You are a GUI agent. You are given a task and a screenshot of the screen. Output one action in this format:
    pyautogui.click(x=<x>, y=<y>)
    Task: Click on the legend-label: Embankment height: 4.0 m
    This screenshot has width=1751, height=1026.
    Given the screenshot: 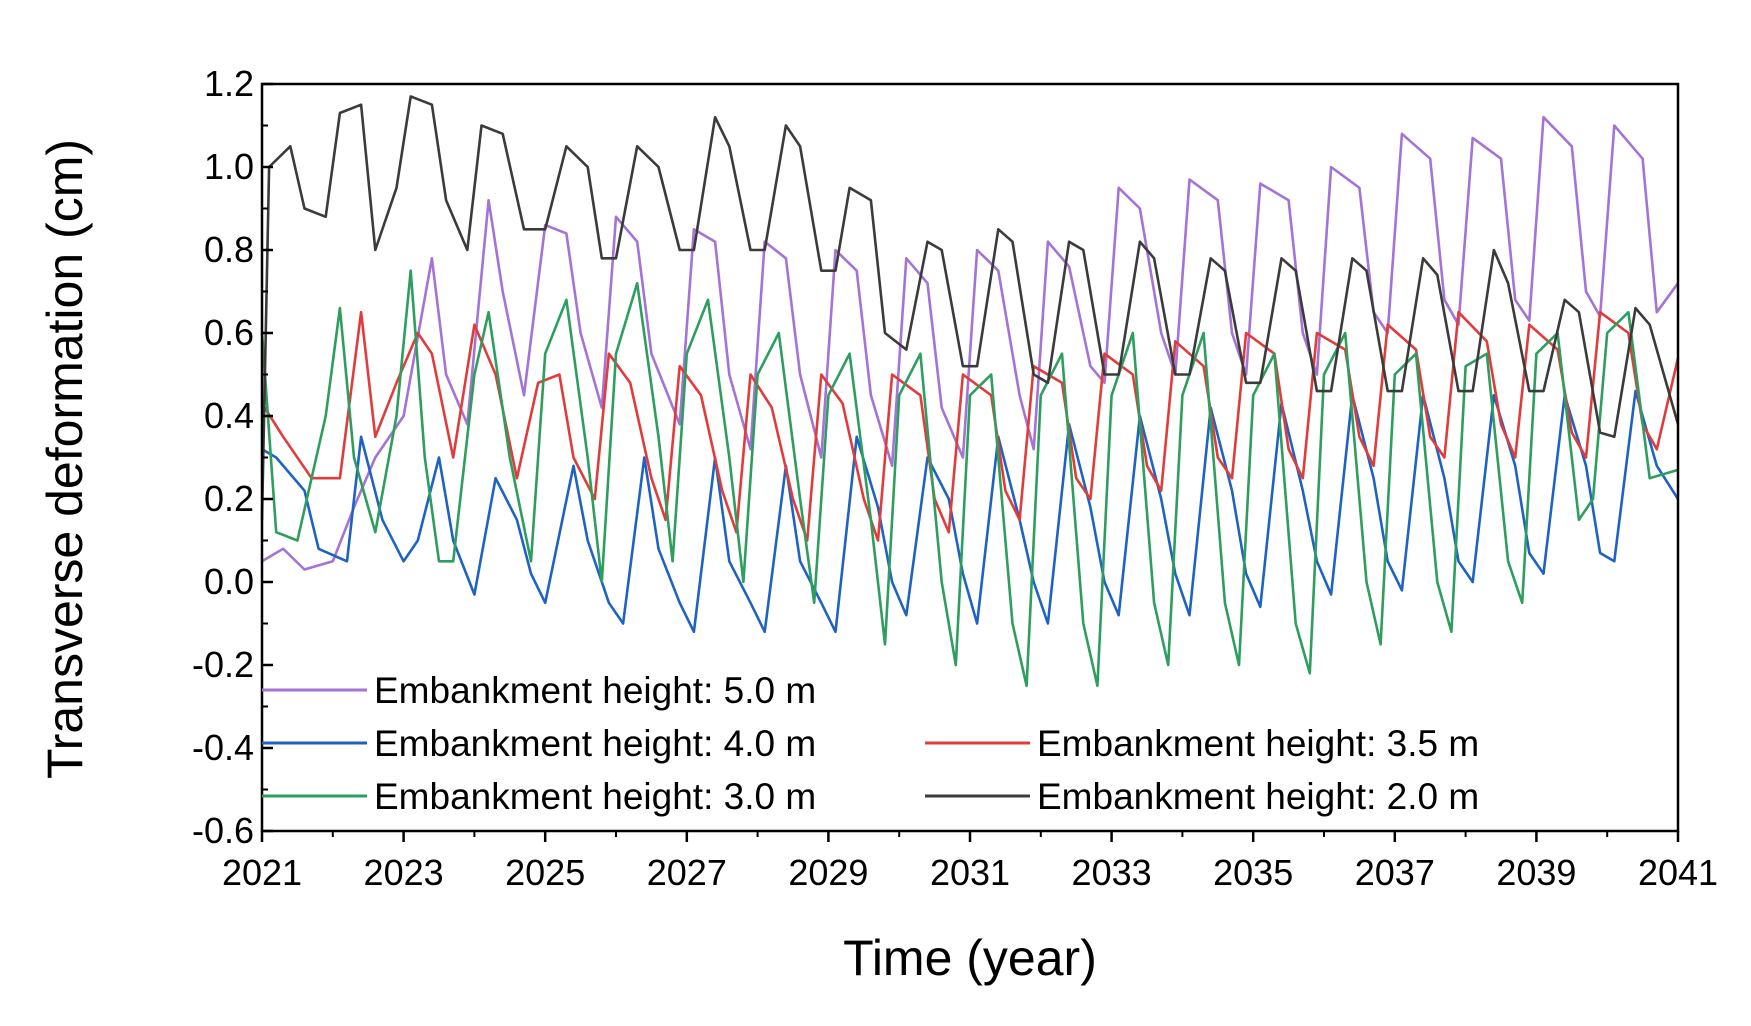 What is the action you would take?
    pyautogui.click(x=595, y=743)
    